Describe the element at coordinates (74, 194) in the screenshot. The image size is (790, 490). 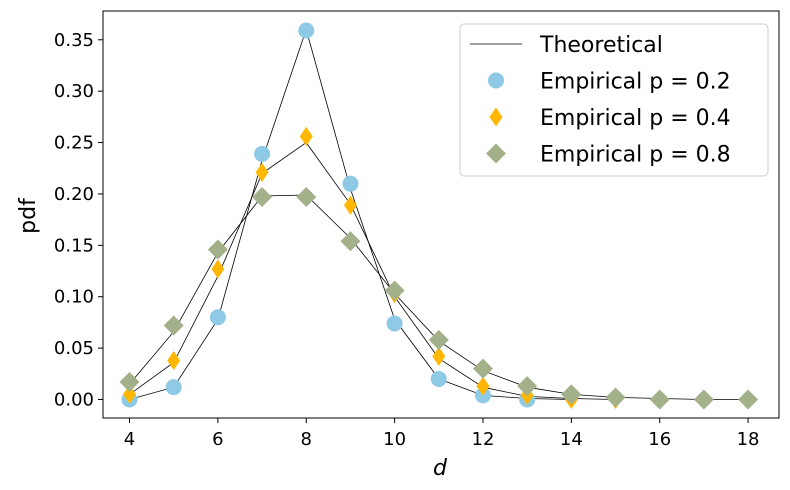
I see `y-tick-label: 0.20` at that location.